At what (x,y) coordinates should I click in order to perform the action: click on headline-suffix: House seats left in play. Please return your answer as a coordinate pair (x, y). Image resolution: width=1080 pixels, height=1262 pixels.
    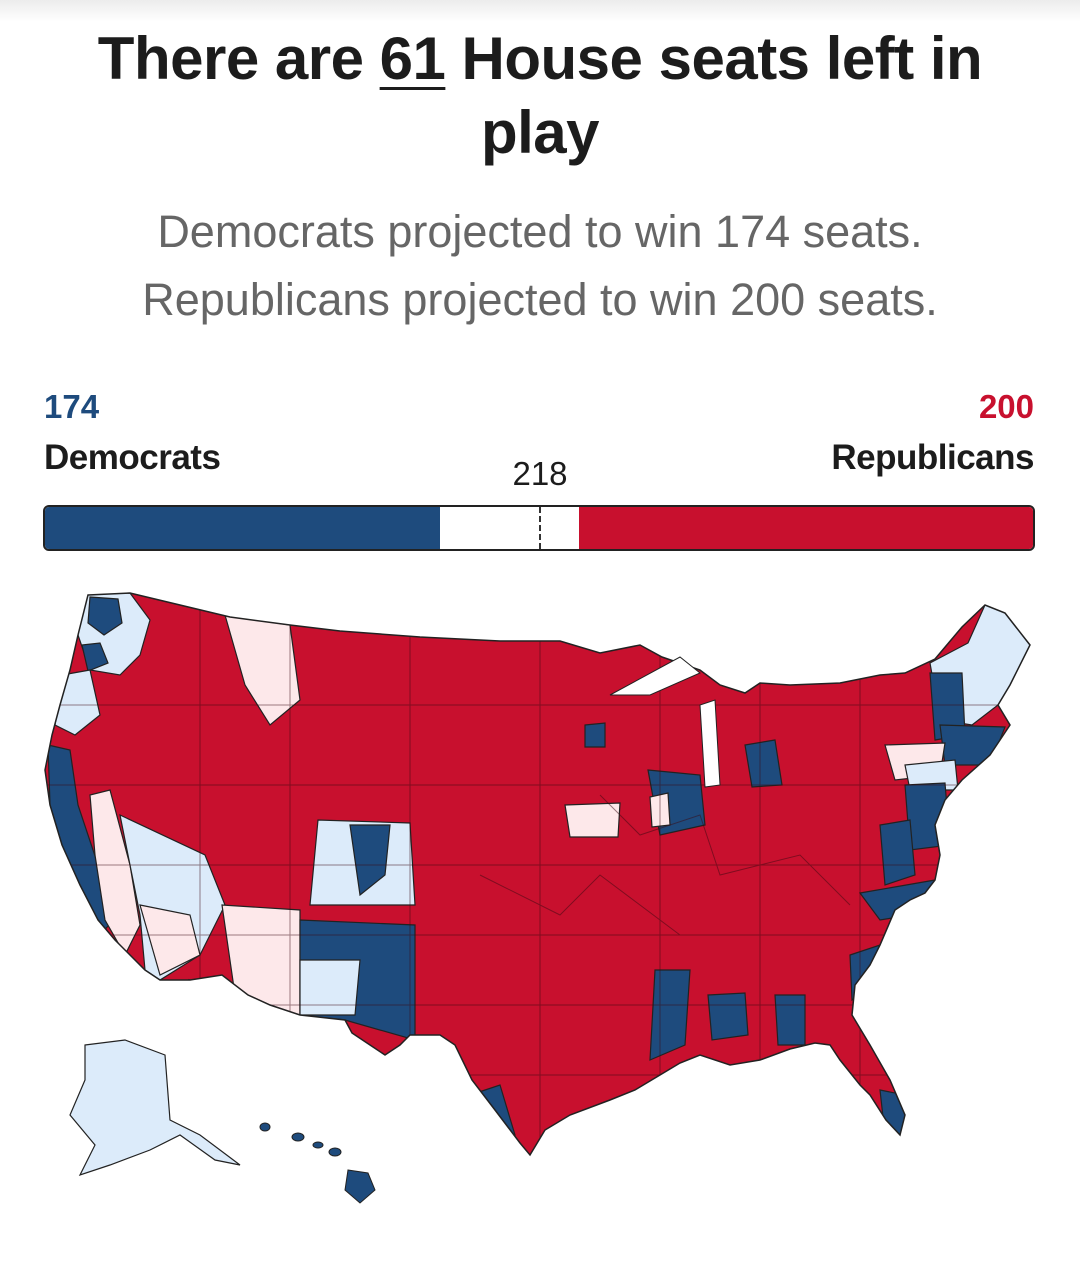
    Looking at the image, I should click on (714, 95).